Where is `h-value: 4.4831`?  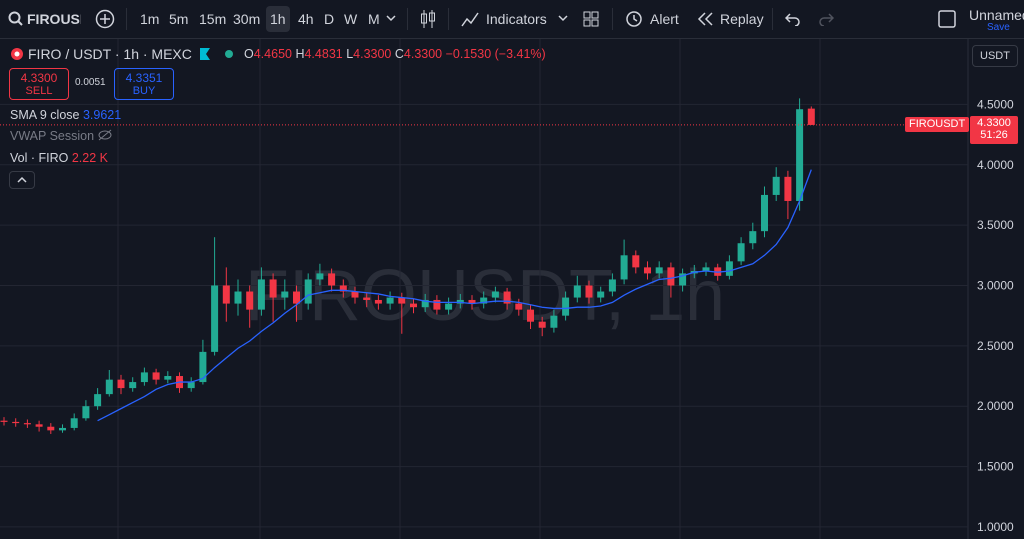 h-value: 4.4831 is located at coordinates (323, 54).